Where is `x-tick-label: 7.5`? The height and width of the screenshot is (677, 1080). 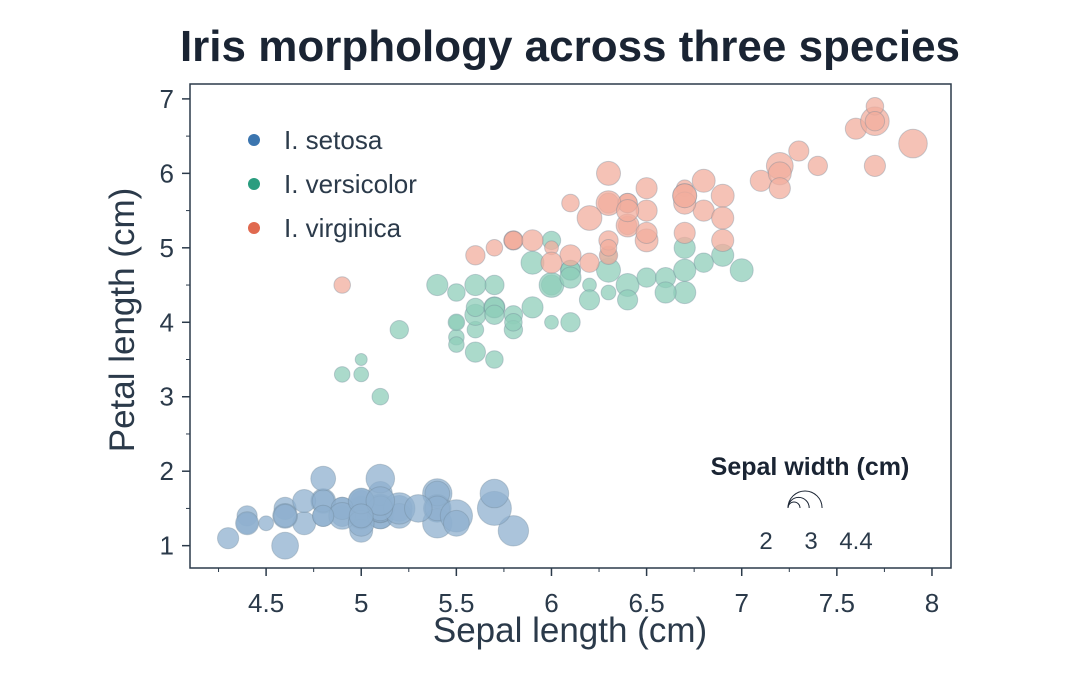 x-tick-label: 7.5 is located at coordinates (837, 603).